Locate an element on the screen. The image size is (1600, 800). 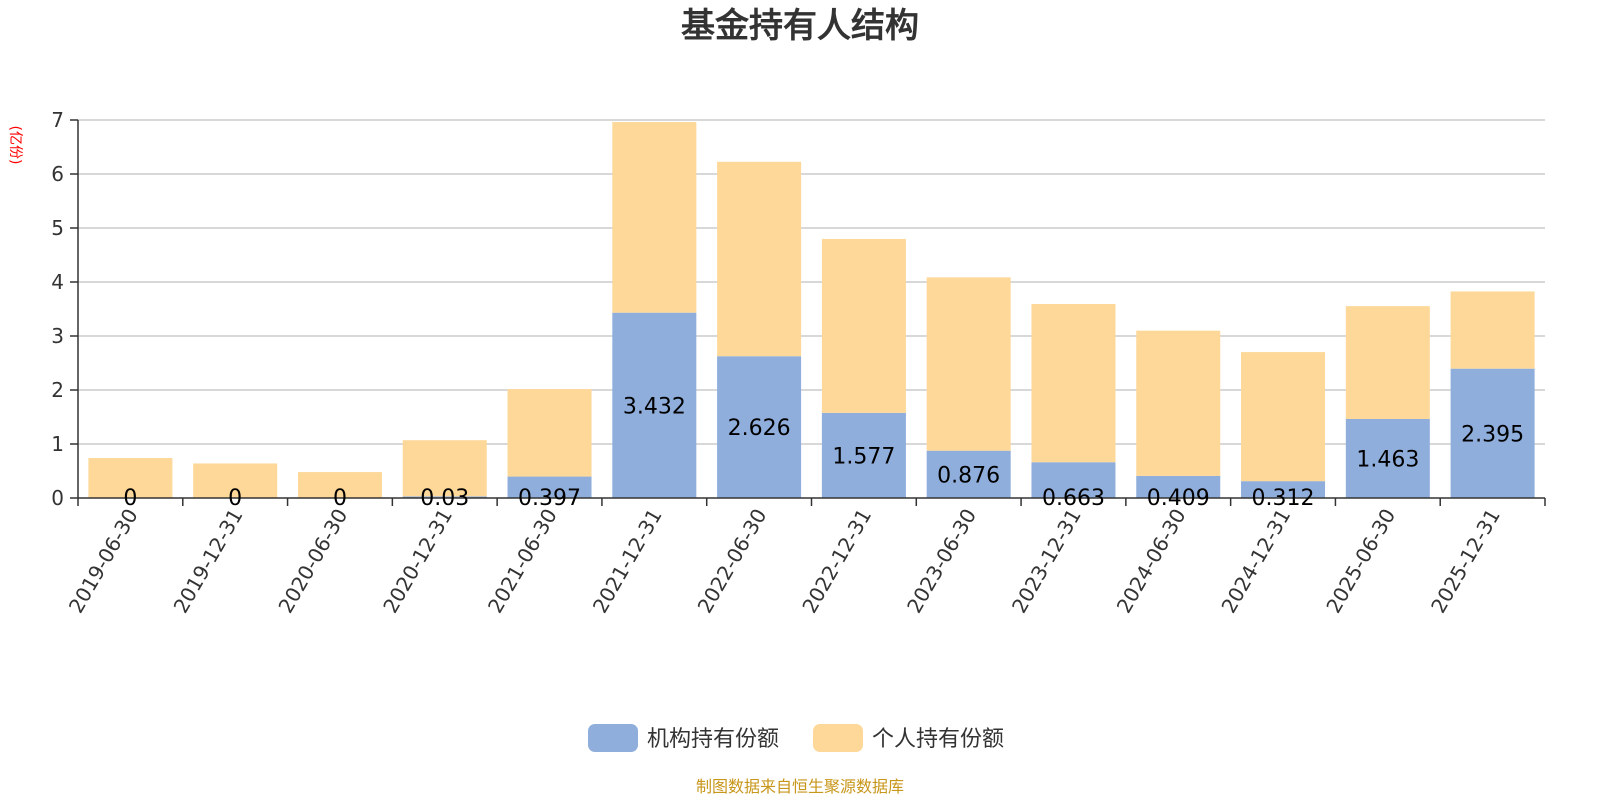
x-tick-label: 2019-12-31 is located at coordinates (208, 561).